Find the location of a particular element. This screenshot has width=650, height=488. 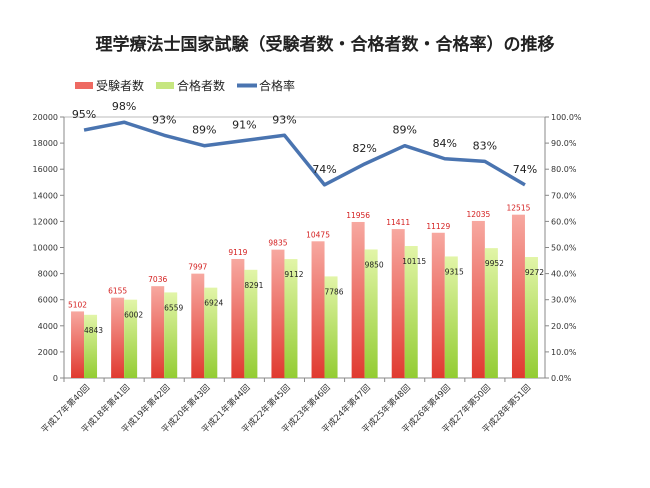

y-tick-label: 10000 is located at coordinates (45, 248).